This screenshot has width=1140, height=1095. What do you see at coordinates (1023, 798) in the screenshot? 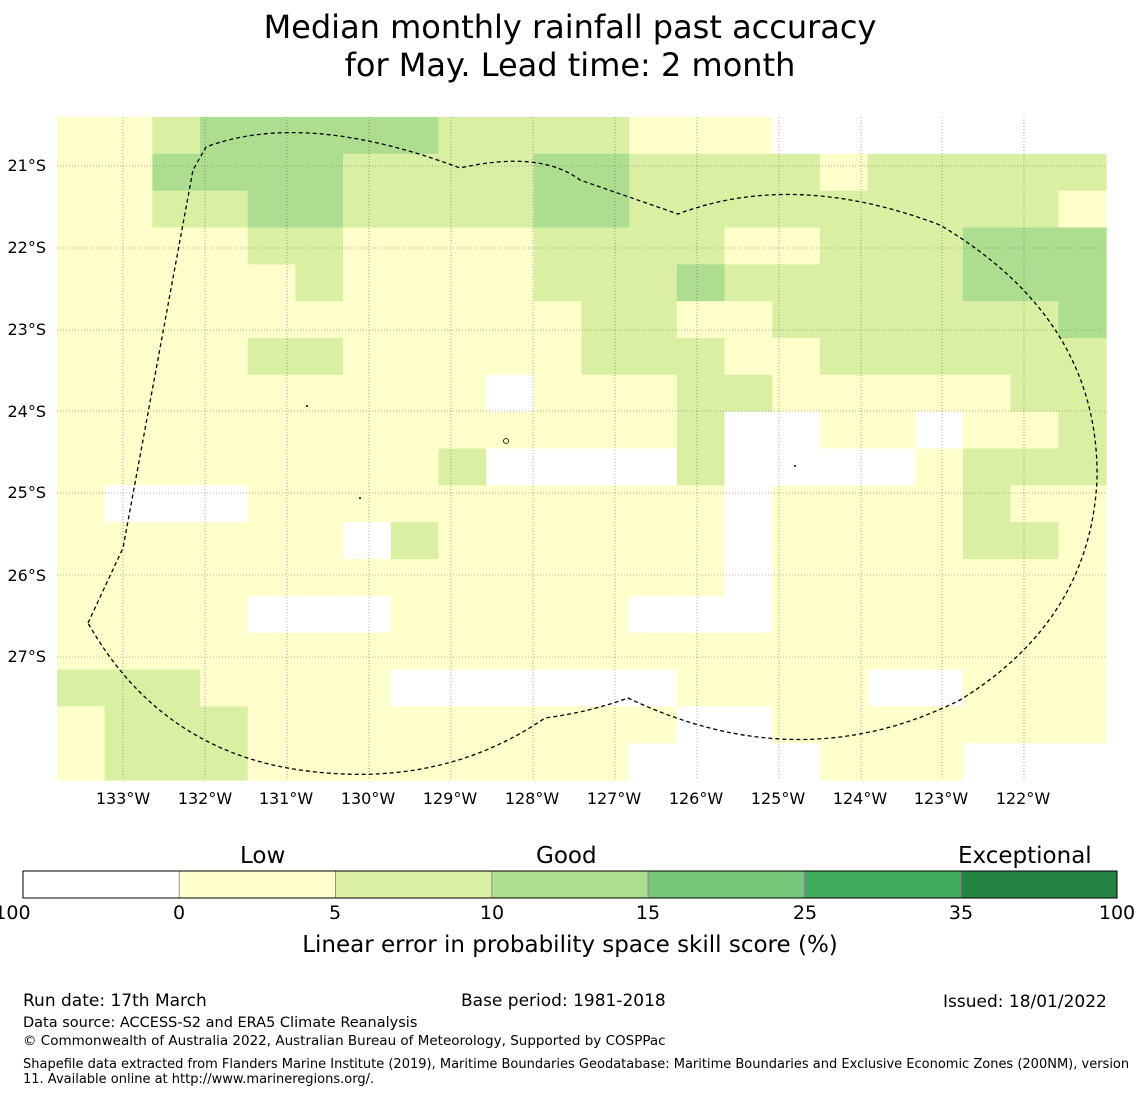
I see `lon-label-122w: 122°W` at bounding box center [1023, 798].